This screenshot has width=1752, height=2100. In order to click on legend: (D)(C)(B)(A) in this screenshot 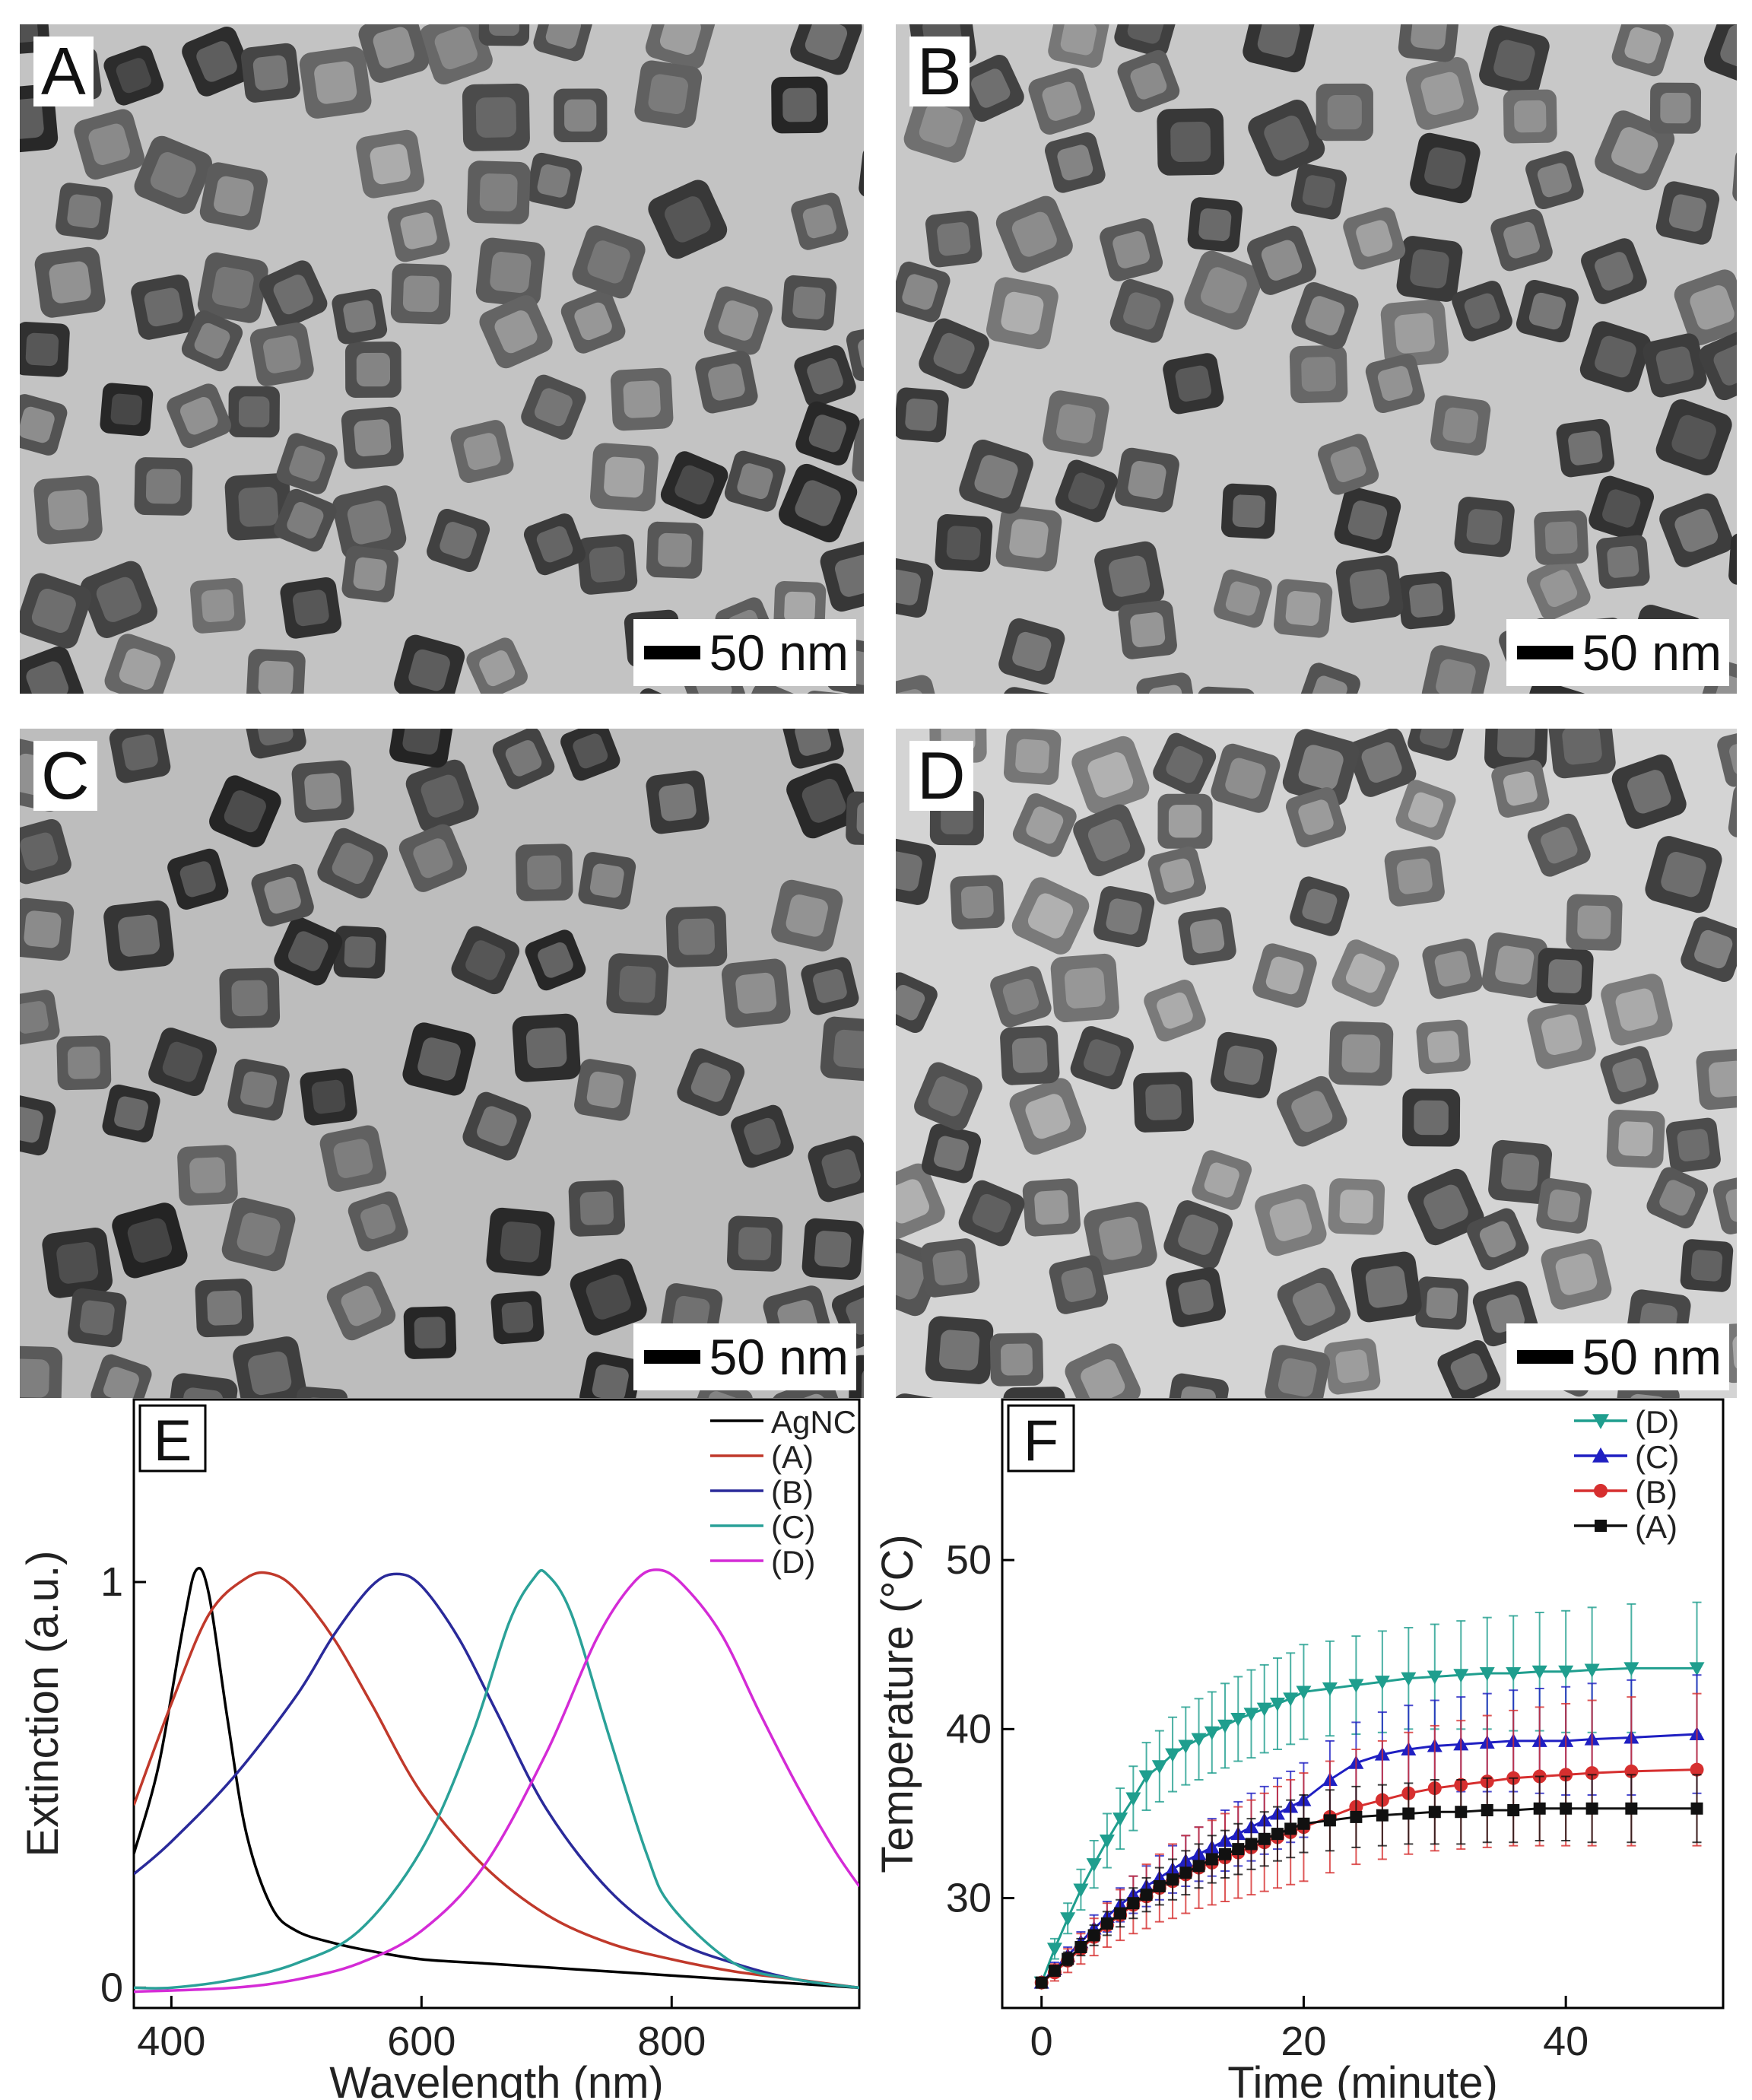, I will do `click(1626, 1474)`.